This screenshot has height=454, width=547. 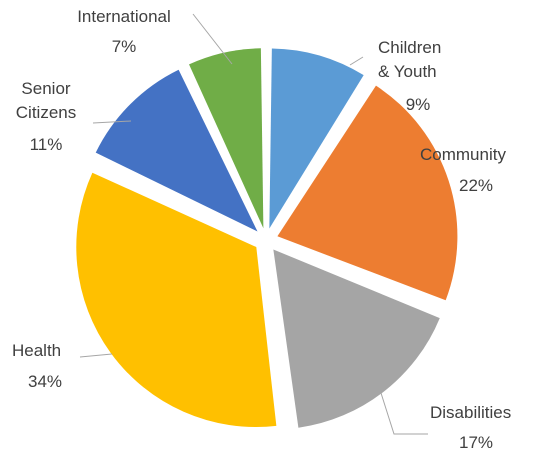 I want to click on slice-label-health: Health, so click(x=36, y=350).